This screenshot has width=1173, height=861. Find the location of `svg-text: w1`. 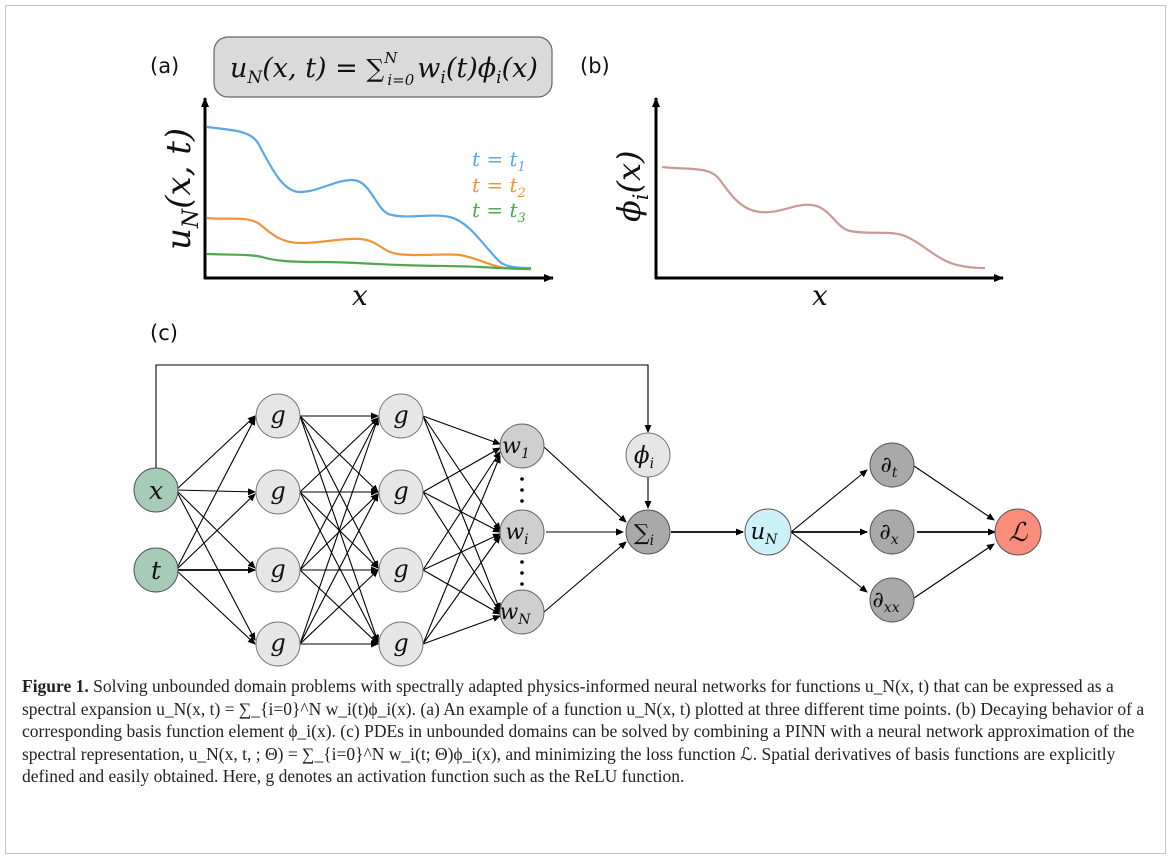

svg-text: w1 is located at coordinates (516, 448).